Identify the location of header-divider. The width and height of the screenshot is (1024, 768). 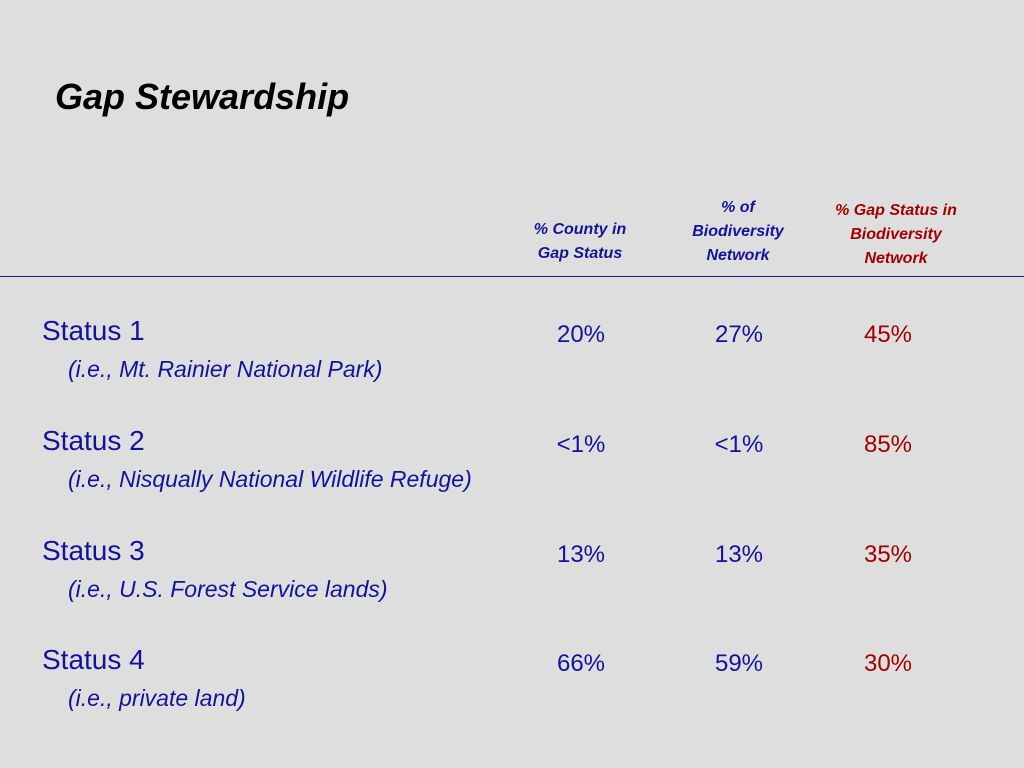
(512, 276).